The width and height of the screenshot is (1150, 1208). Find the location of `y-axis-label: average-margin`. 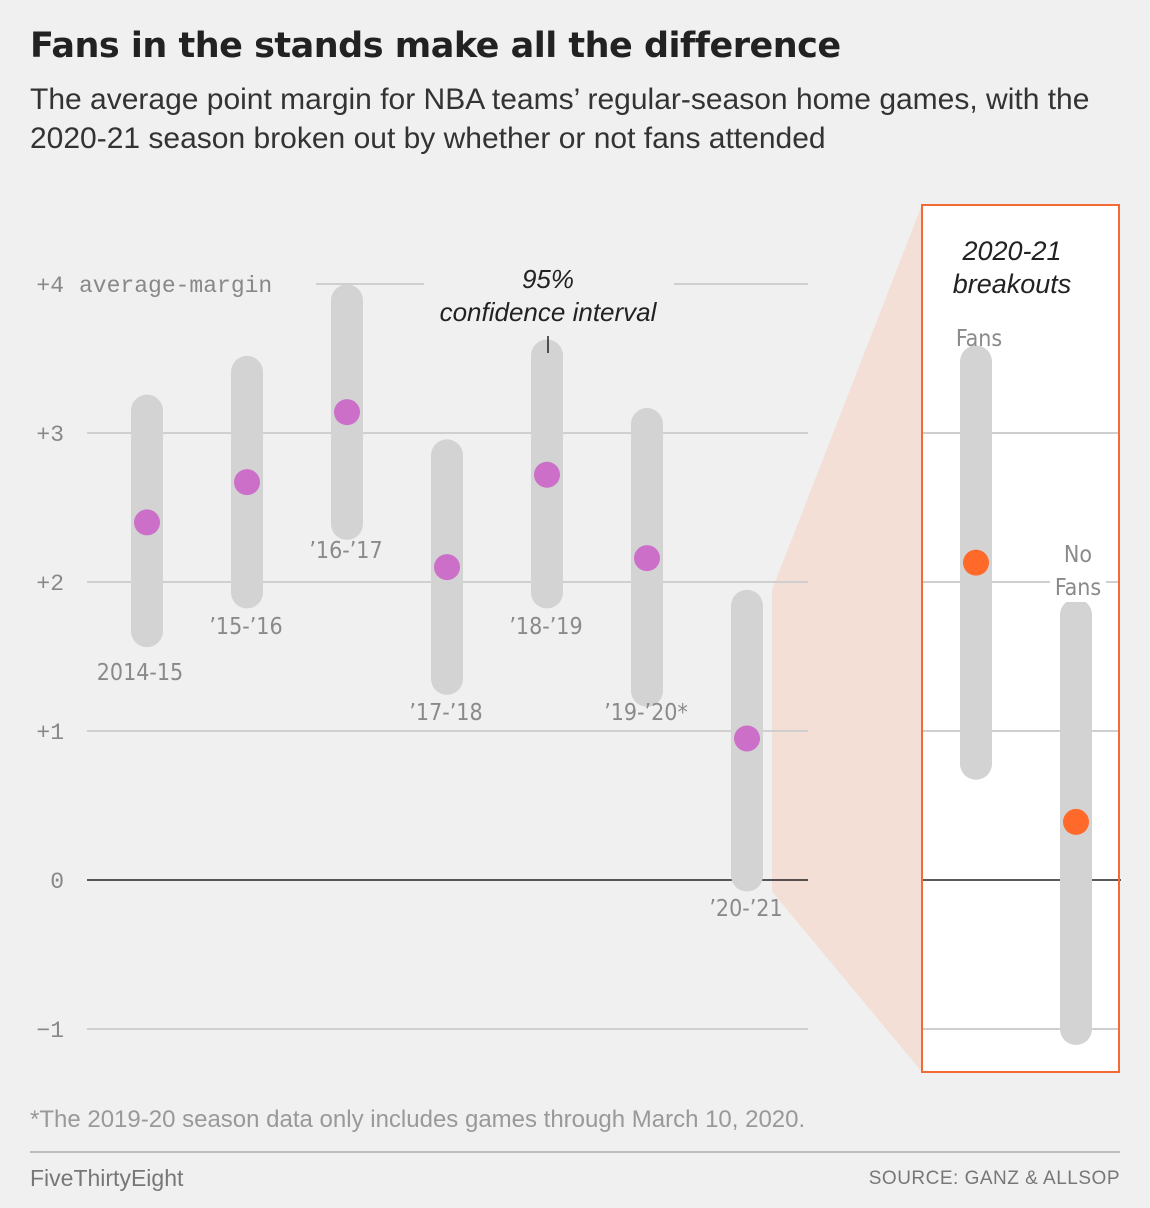

y-axis-label: average-margin is located at coordinates (175, 286).